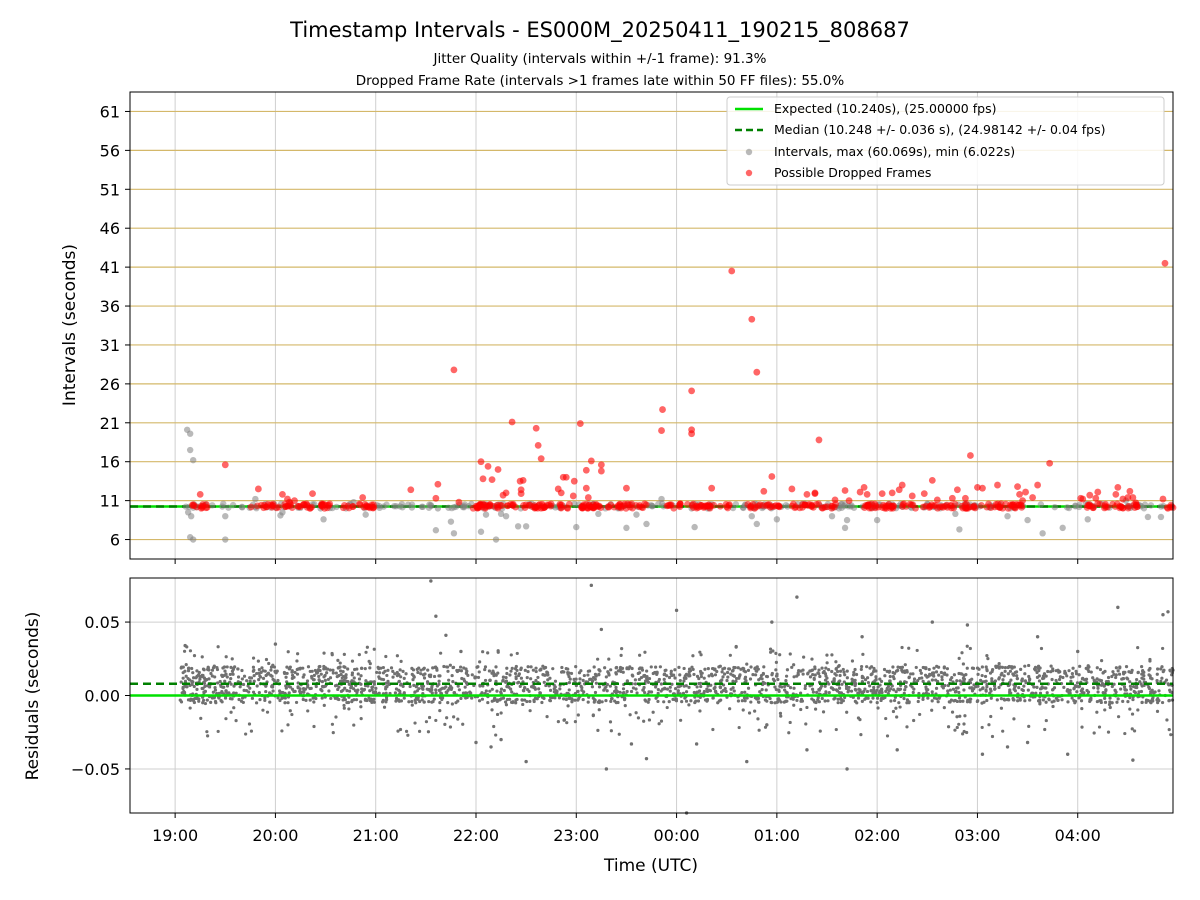  I want to click on legend-dropped-marker, so click(749, 173).